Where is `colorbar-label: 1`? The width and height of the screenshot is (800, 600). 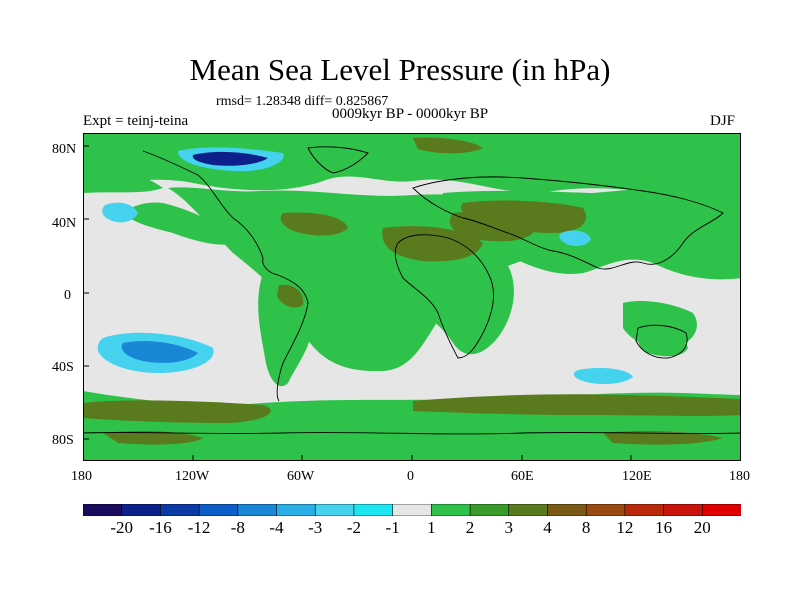
colorbar-label: 1 is located at coordinates (431, 527).